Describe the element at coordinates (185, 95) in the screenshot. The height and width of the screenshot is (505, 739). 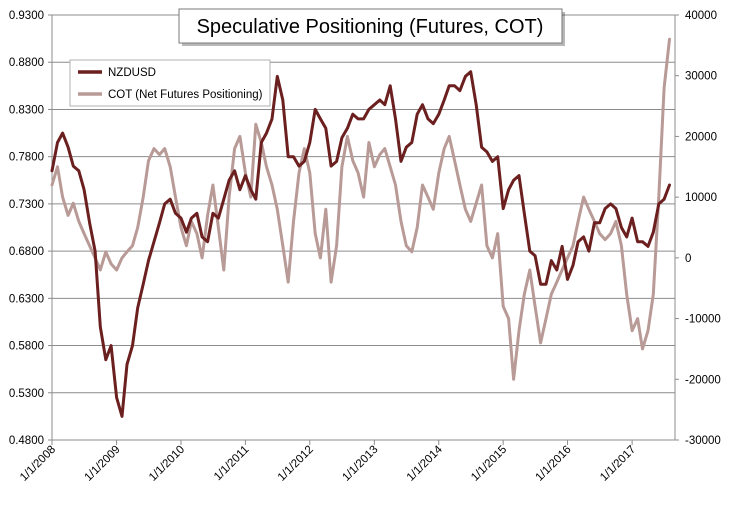
I see `legend-label-cot: COT (Net Futures Positioning)` at that location.